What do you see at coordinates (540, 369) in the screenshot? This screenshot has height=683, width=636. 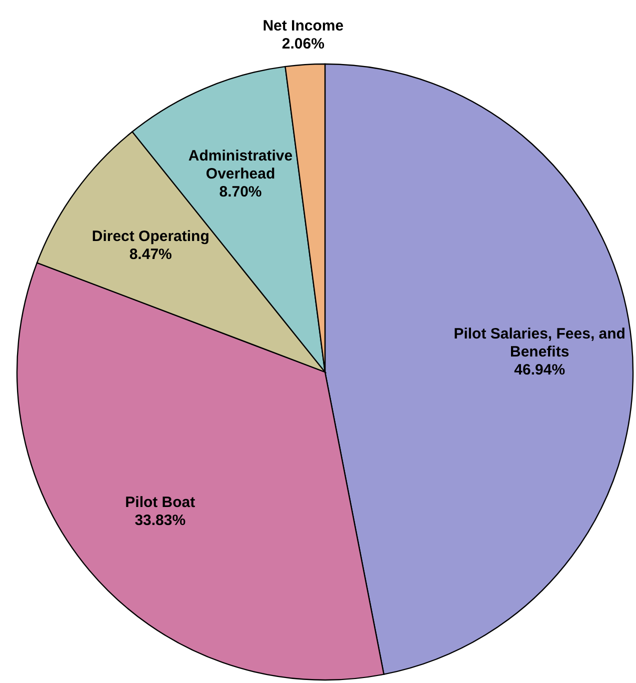 I see `data-label: 46.94%` at bounding box center [540, 369].